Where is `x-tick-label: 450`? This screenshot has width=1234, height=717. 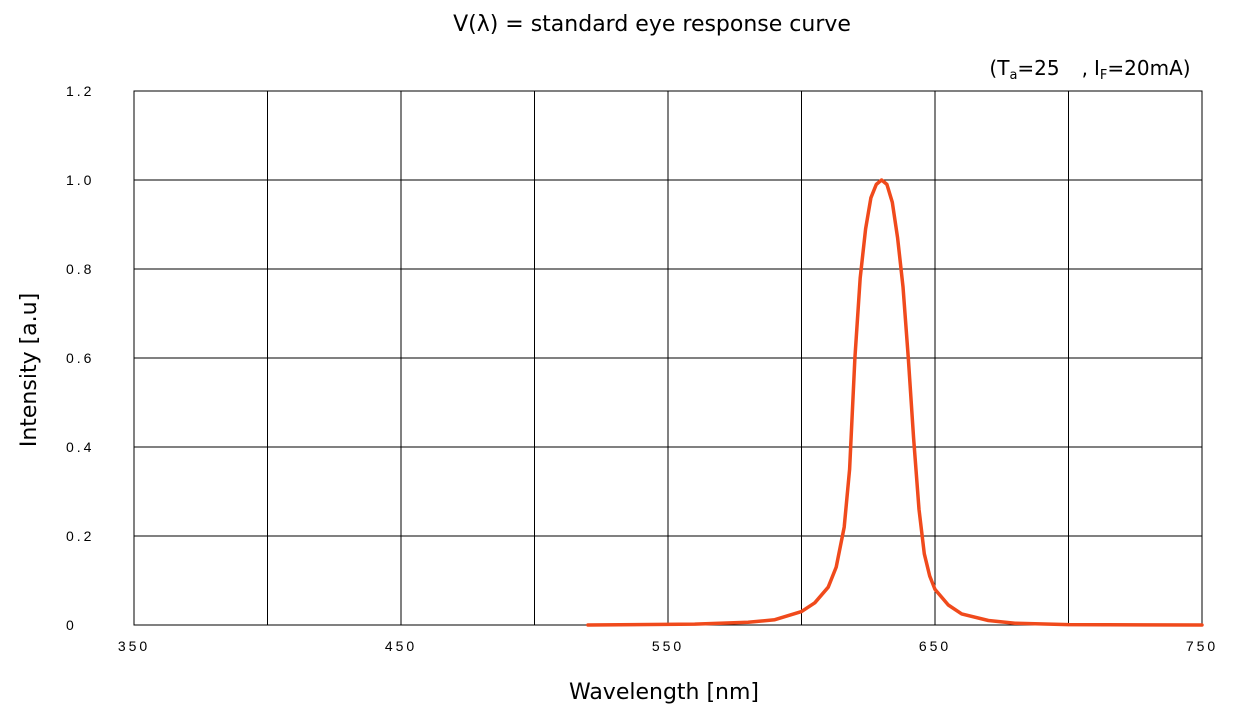 x-tick-label: 450 is located at coordinates (401, 646).